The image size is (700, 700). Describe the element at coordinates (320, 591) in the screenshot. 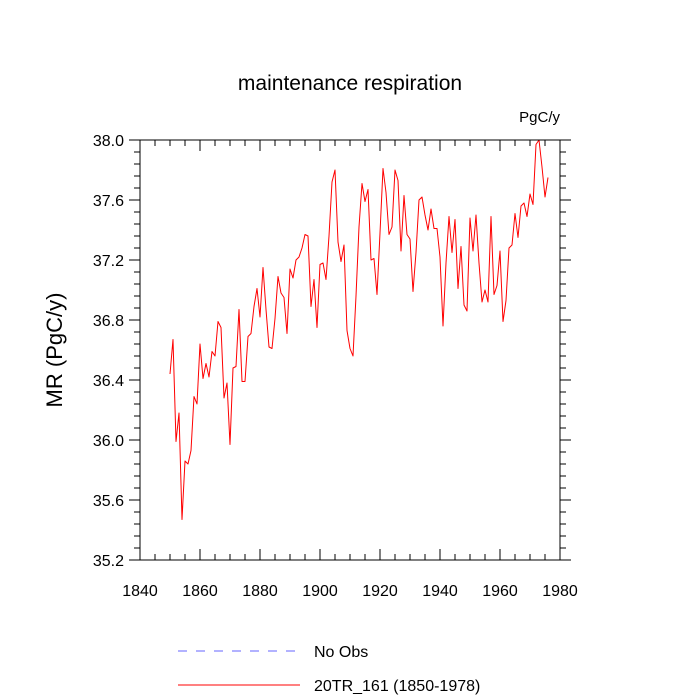

I see `x-tick-label: 1900` at that location.